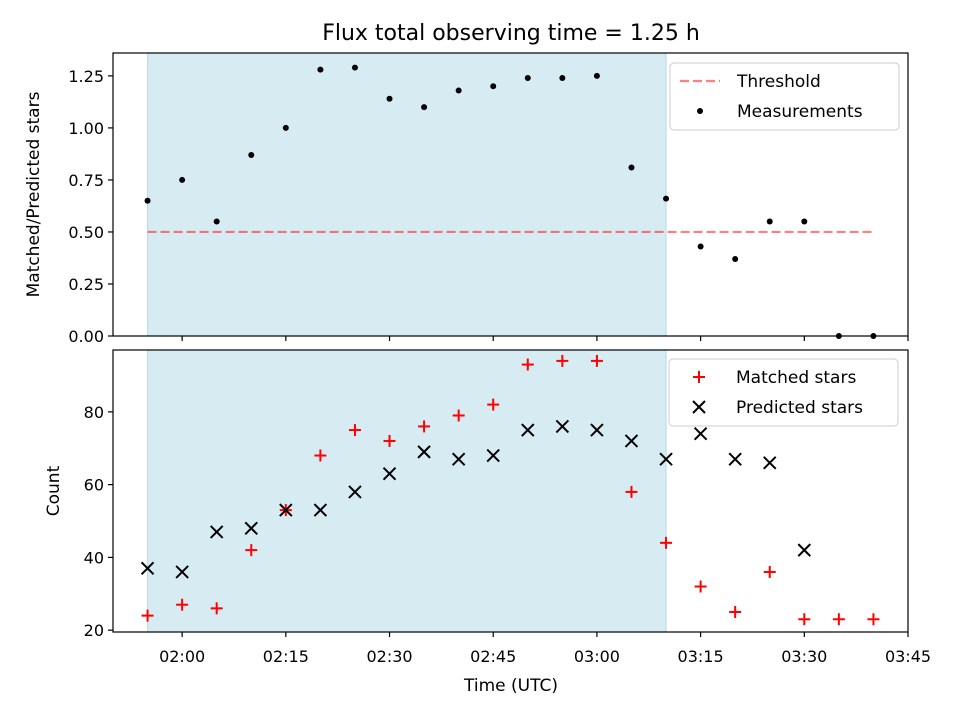  I want to click on y-axis-label: Count, so click(54, 490).